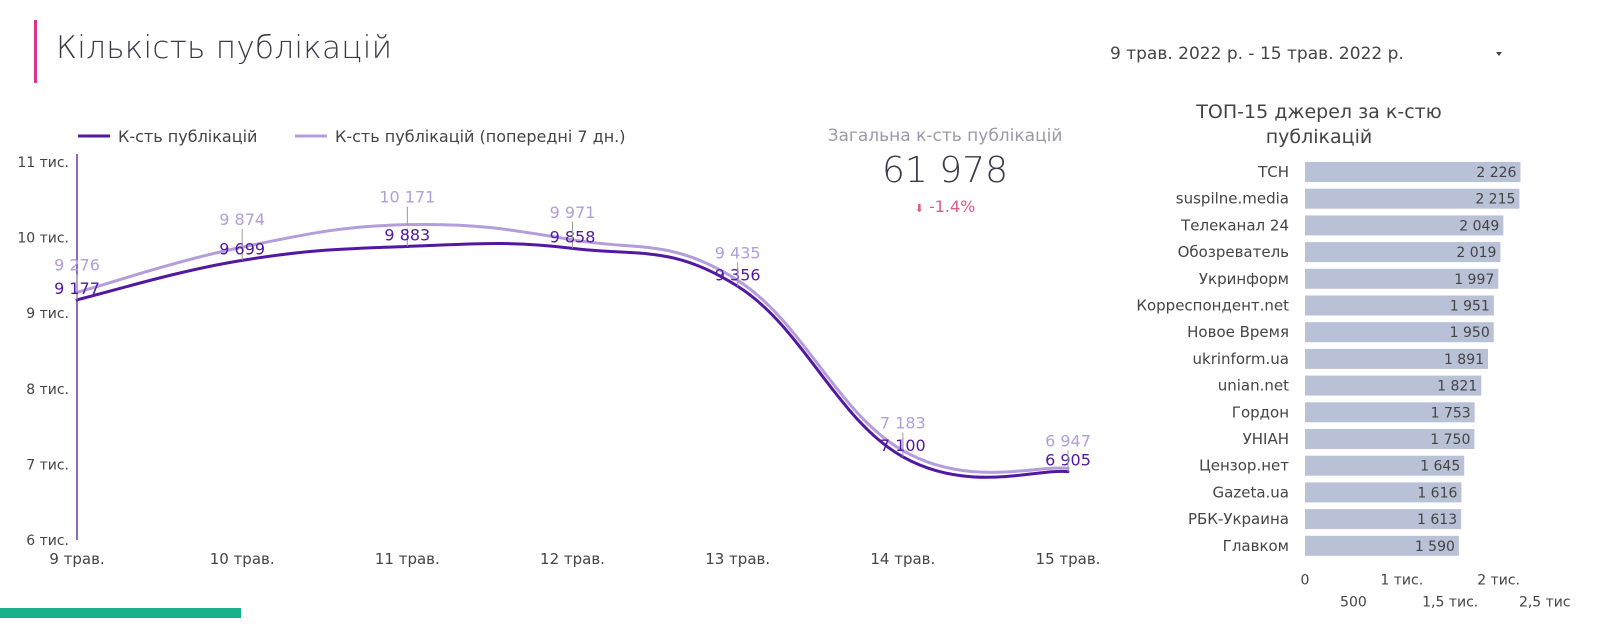 This screenshot has height=638, width=1615. Describe the element at coordinates (1435, 547) in the screenshot. I see `bar-value-label: 1 590` at that location.